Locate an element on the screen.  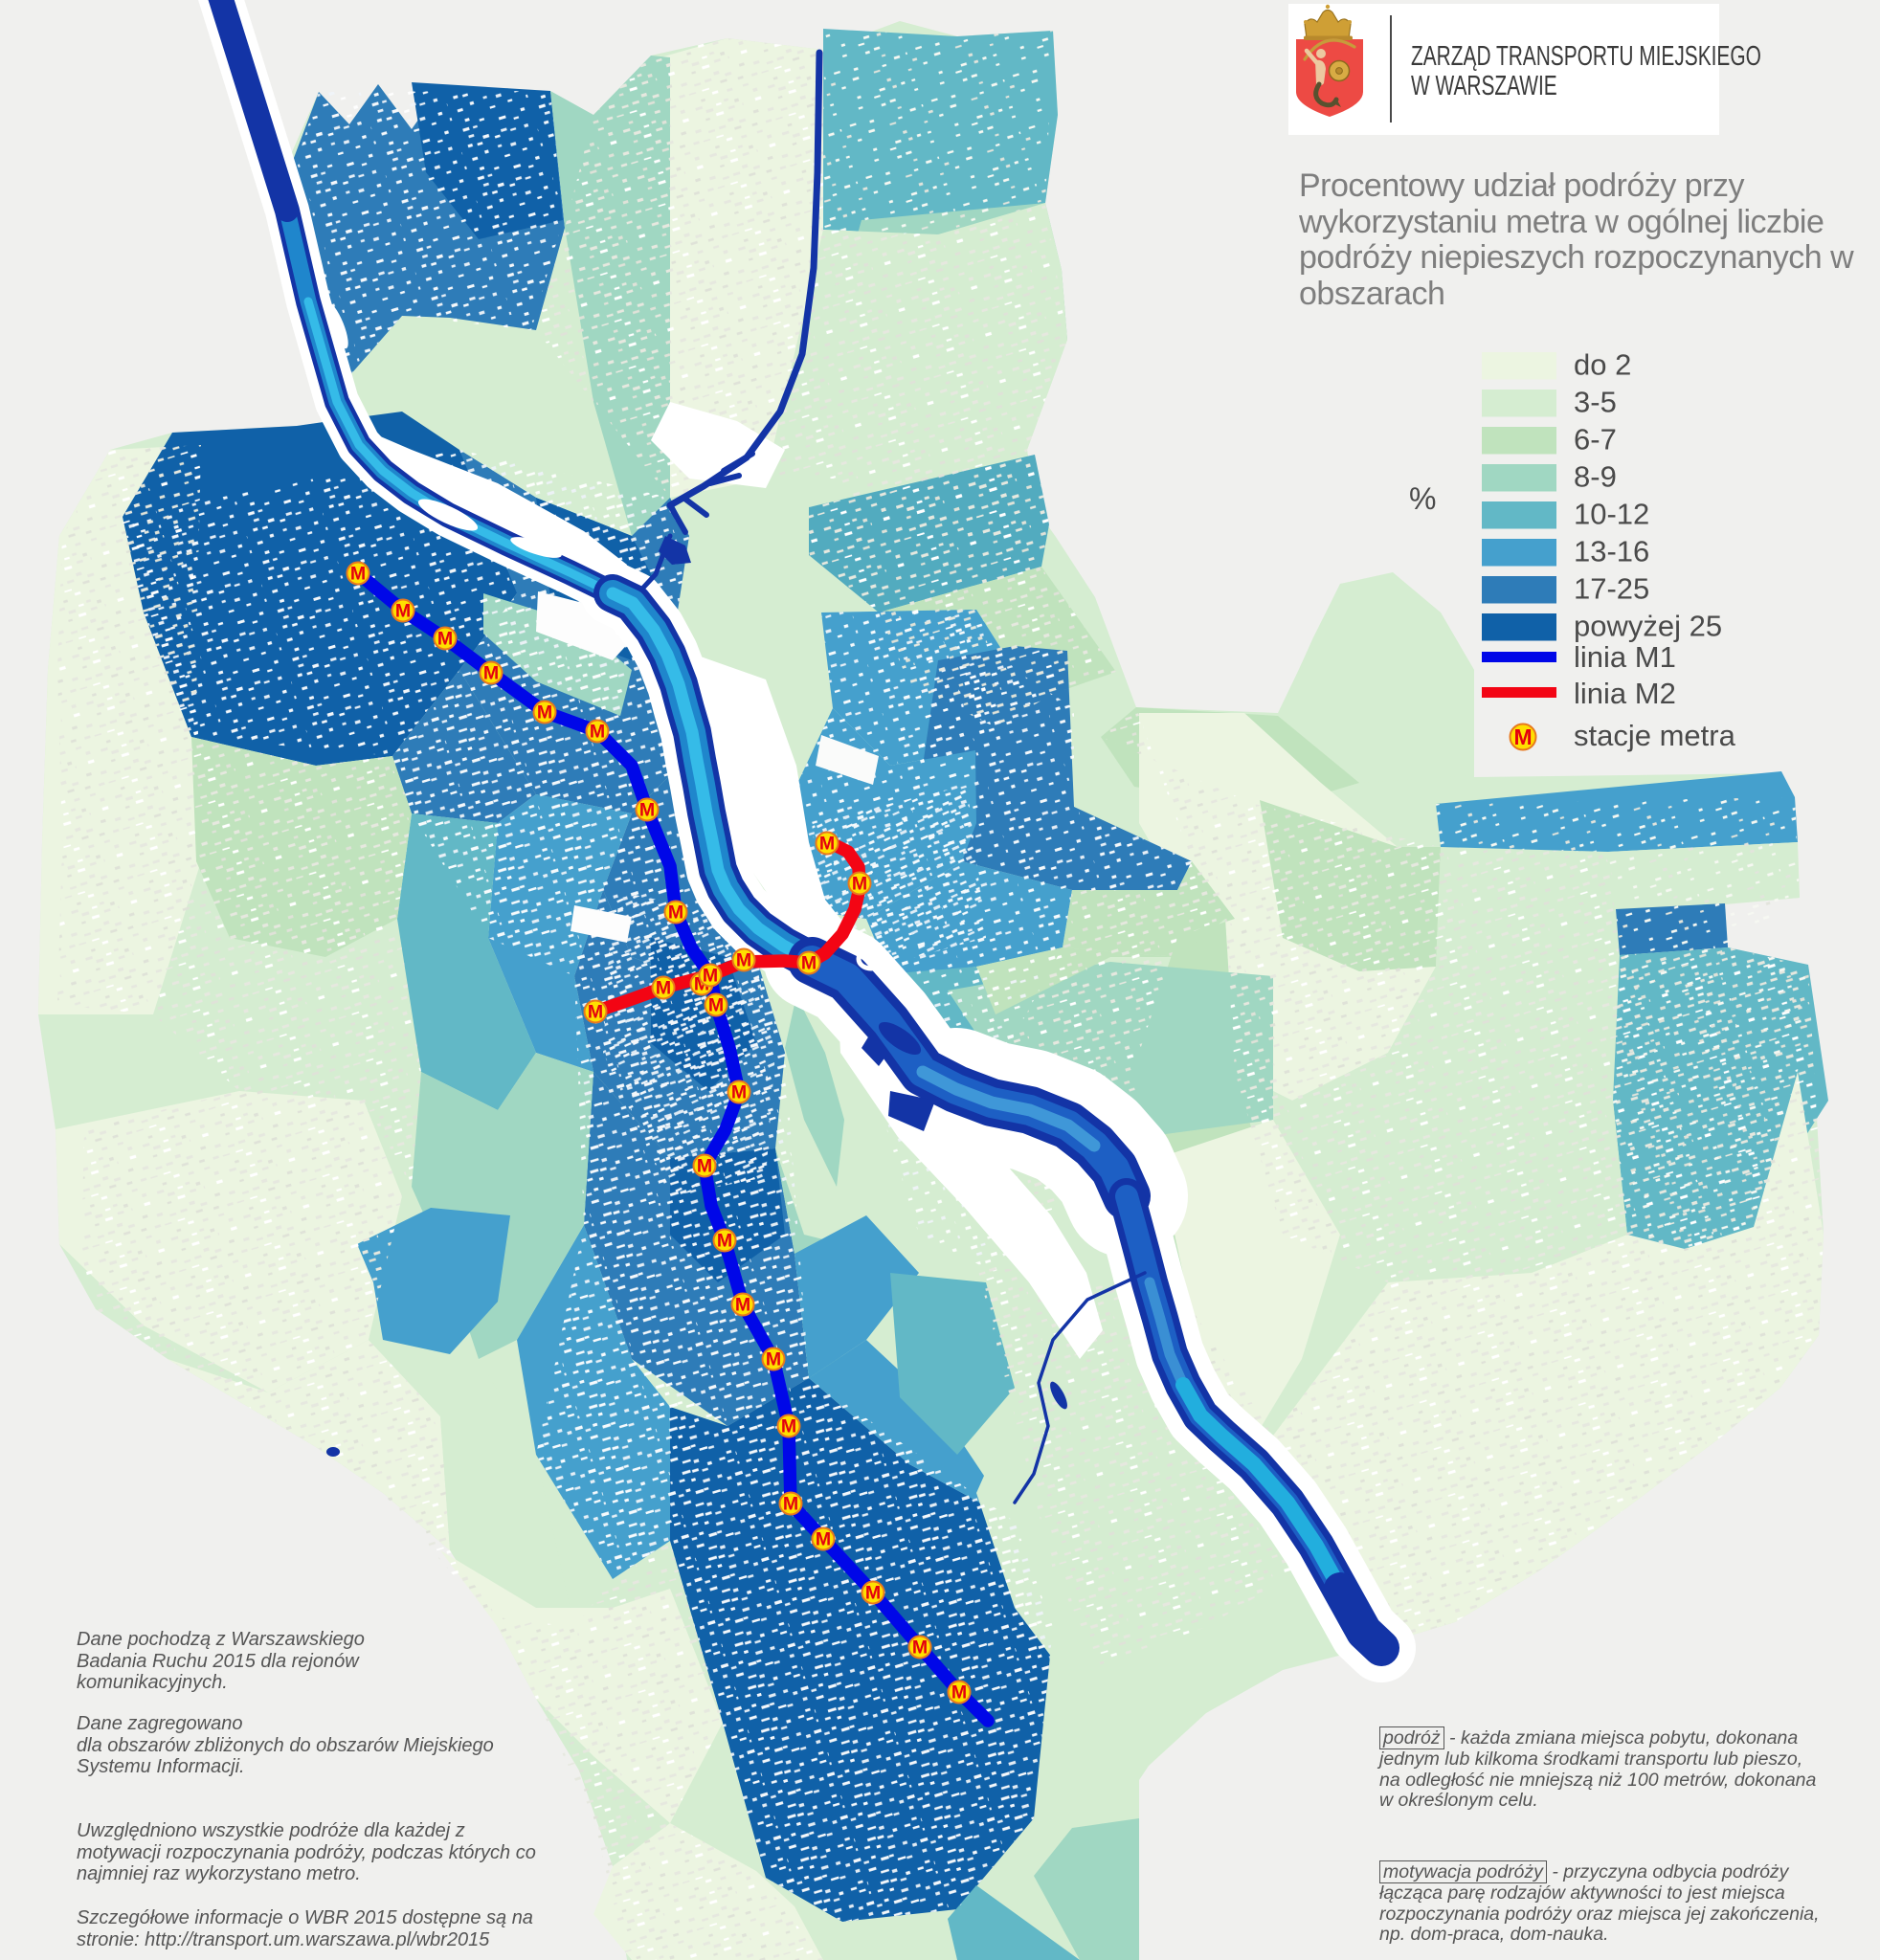
svg-text: linia M2 is located at coordinates (1625, 694).